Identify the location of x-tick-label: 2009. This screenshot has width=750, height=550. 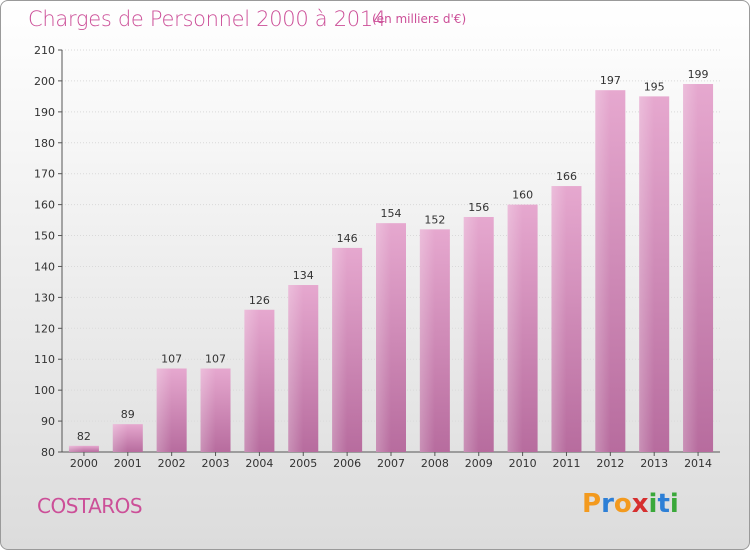
(479, 463).